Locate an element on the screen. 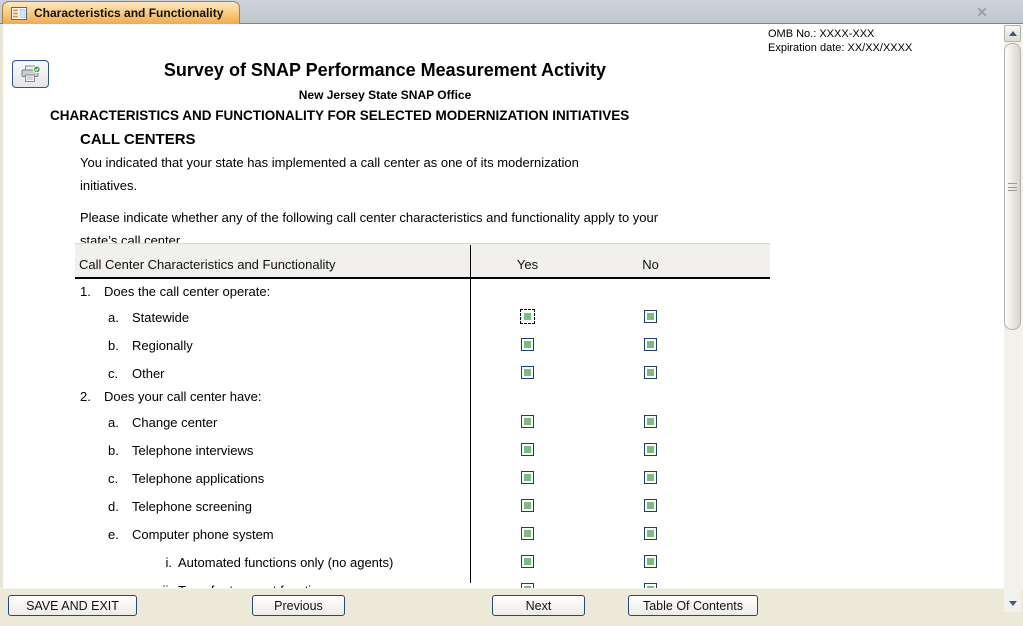 The image size is (1023, 626). column-header-yes: Yes is located at coordinates (527, 264).